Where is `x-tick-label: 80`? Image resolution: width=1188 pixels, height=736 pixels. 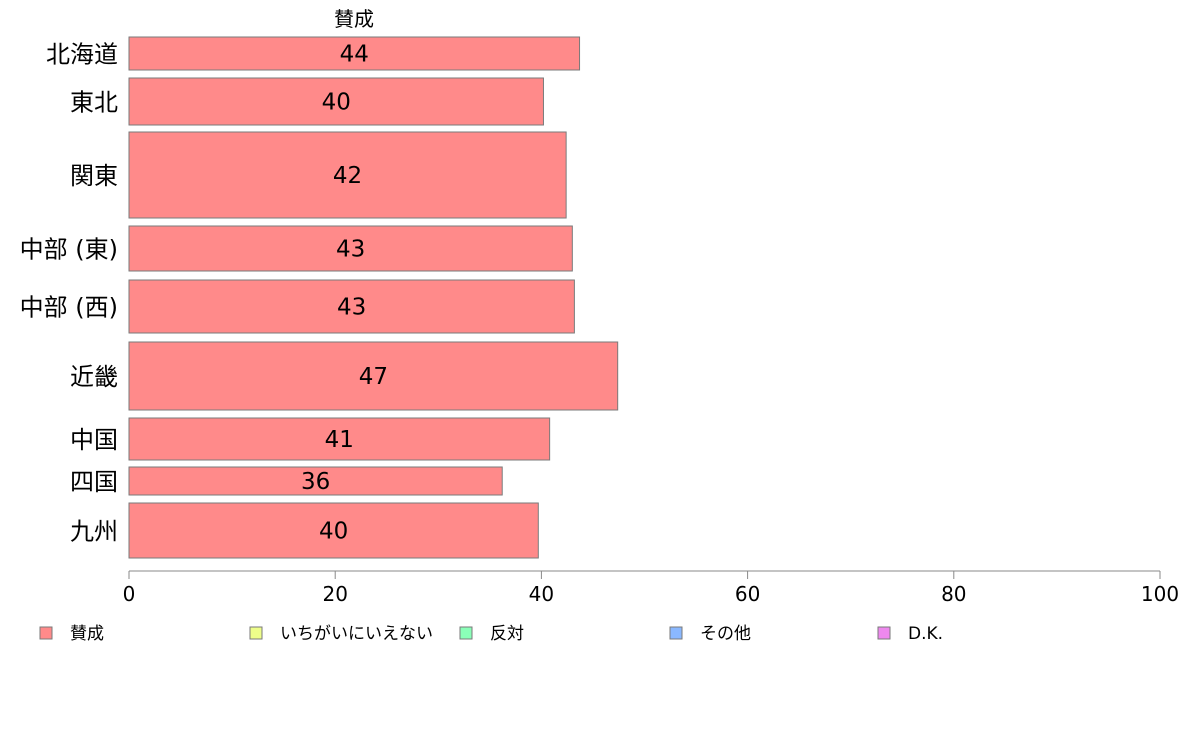 x-tick-label: 80 is located at coordinates (953, 594).